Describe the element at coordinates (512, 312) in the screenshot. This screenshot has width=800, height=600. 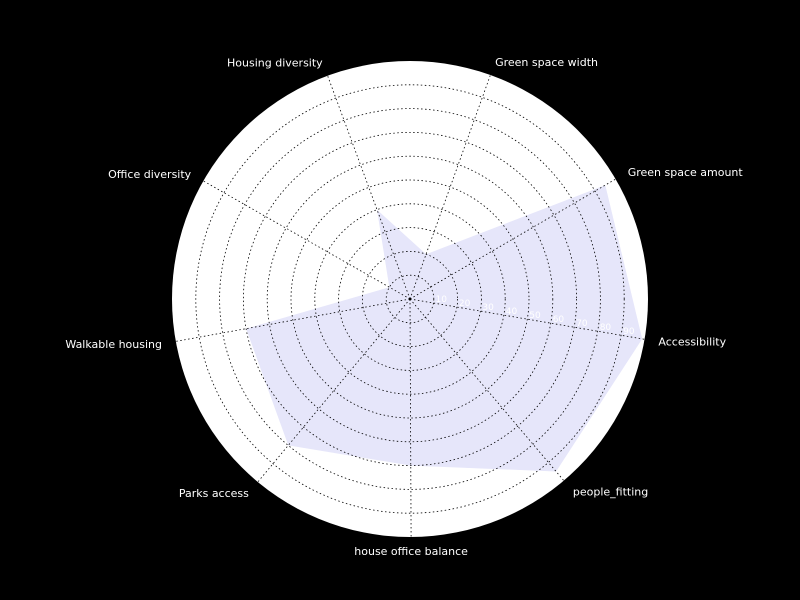
I see `radial-tick-label-40: 40` at that location.